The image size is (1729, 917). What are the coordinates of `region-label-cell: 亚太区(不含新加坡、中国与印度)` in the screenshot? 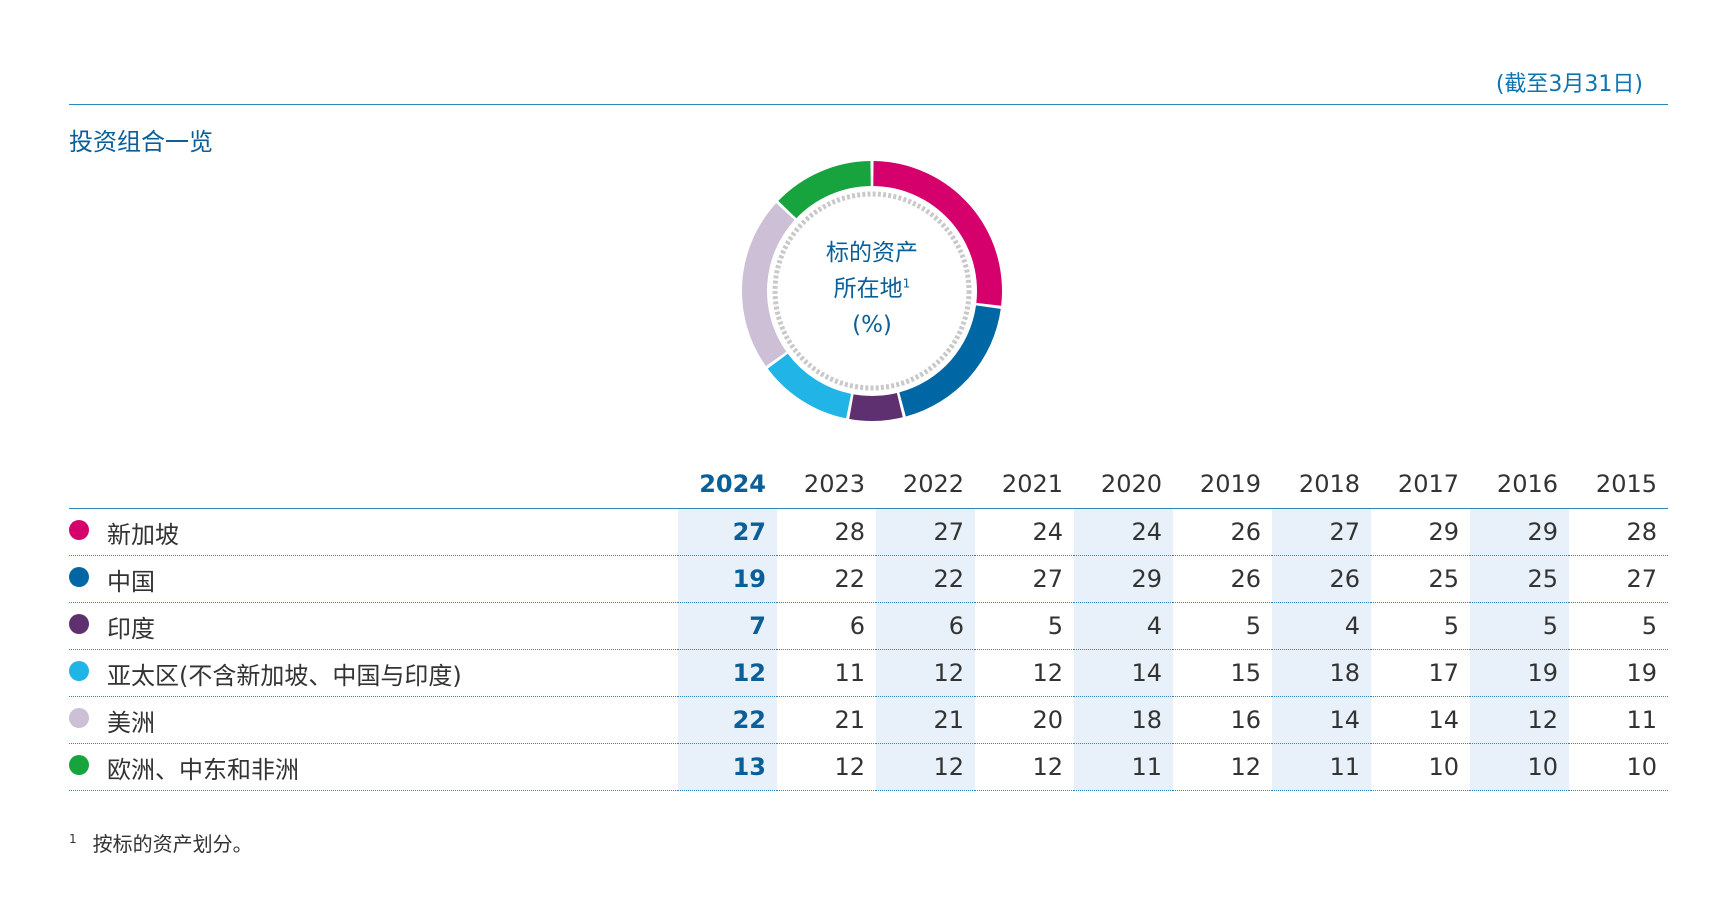 It's located at (373, 673).